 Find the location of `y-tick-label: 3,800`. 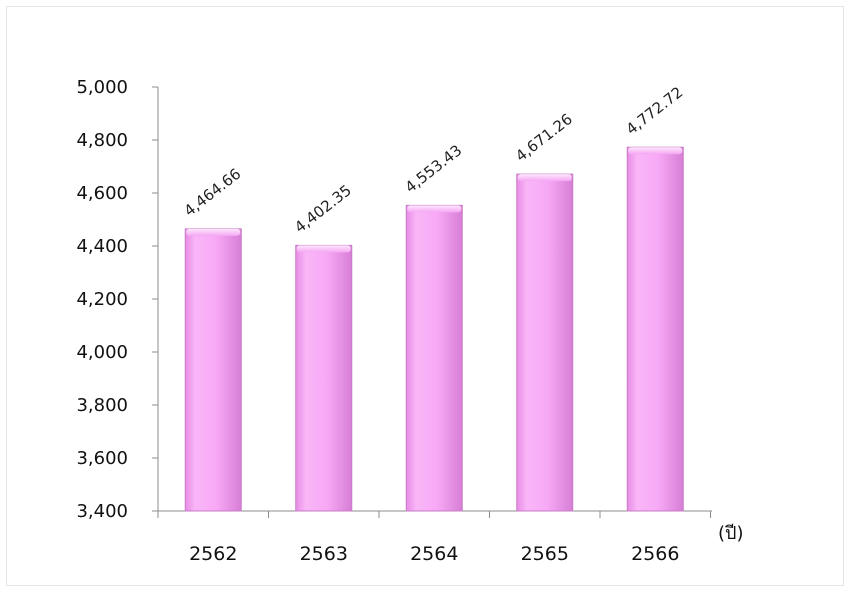

y-tick-label: 3,800 is located at coordinates (102, 405).